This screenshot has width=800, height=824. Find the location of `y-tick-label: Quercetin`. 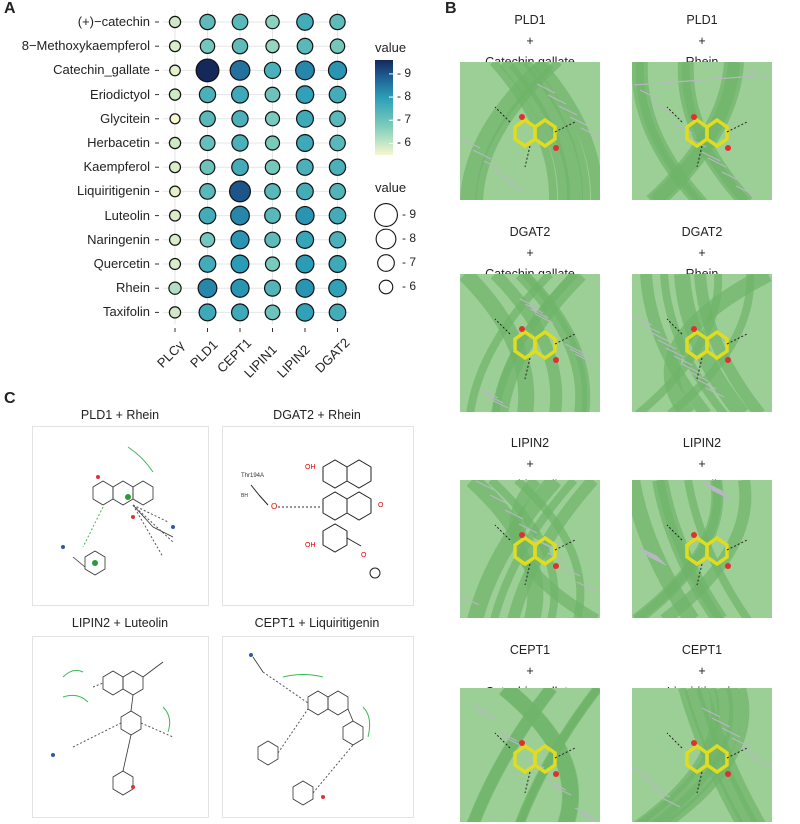

y-tick-label: Quercetin is located at coordinates (121, 263).